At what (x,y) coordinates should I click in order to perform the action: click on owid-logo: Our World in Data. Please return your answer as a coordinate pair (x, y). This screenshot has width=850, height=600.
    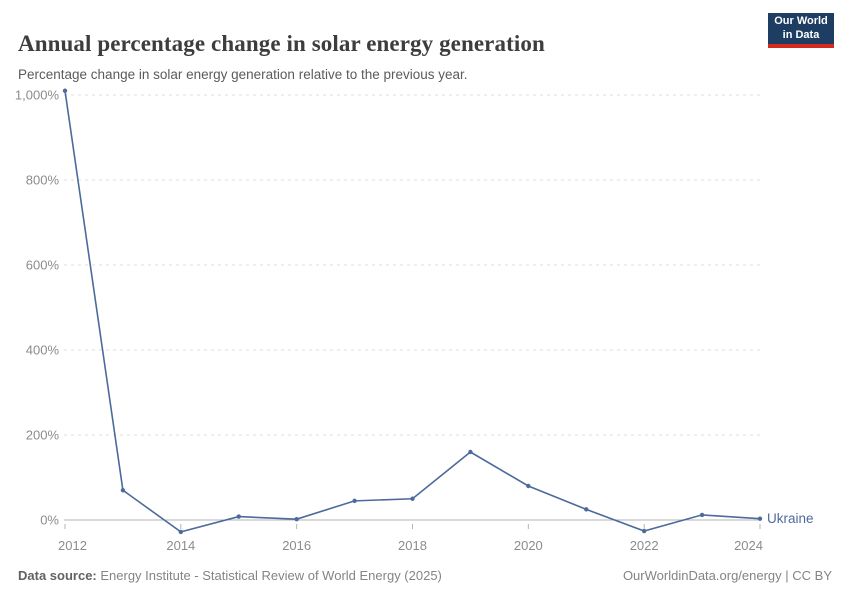
    Looking at the image, I should click on (801, 30).